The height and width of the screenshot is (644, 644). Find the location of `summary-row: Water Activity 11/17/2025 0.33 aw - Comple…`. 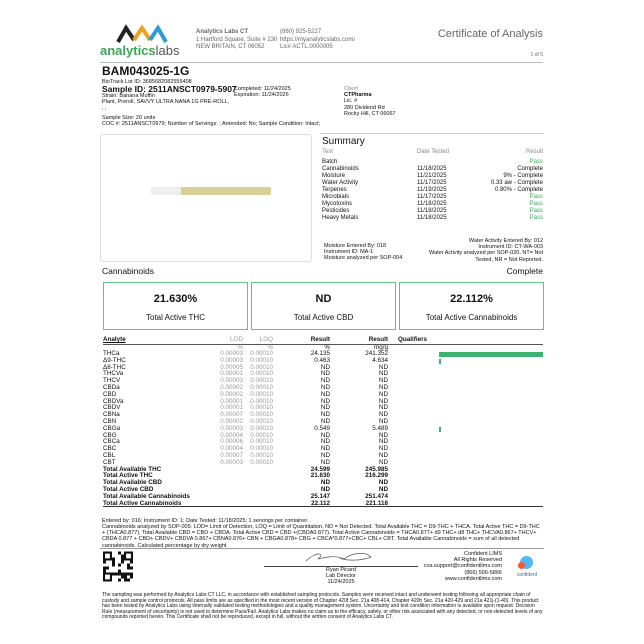

summary-row: Water Activity 11/17/2025 0.33 aw - Comple… is located at coordinates (432, 183).